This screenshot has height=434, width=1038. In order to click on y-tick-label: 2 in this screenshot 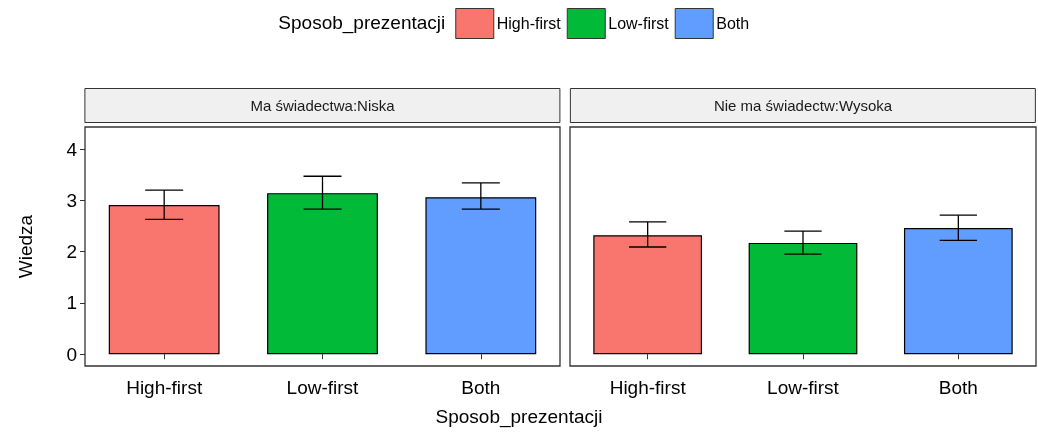, I will do `click(71, 252)`.